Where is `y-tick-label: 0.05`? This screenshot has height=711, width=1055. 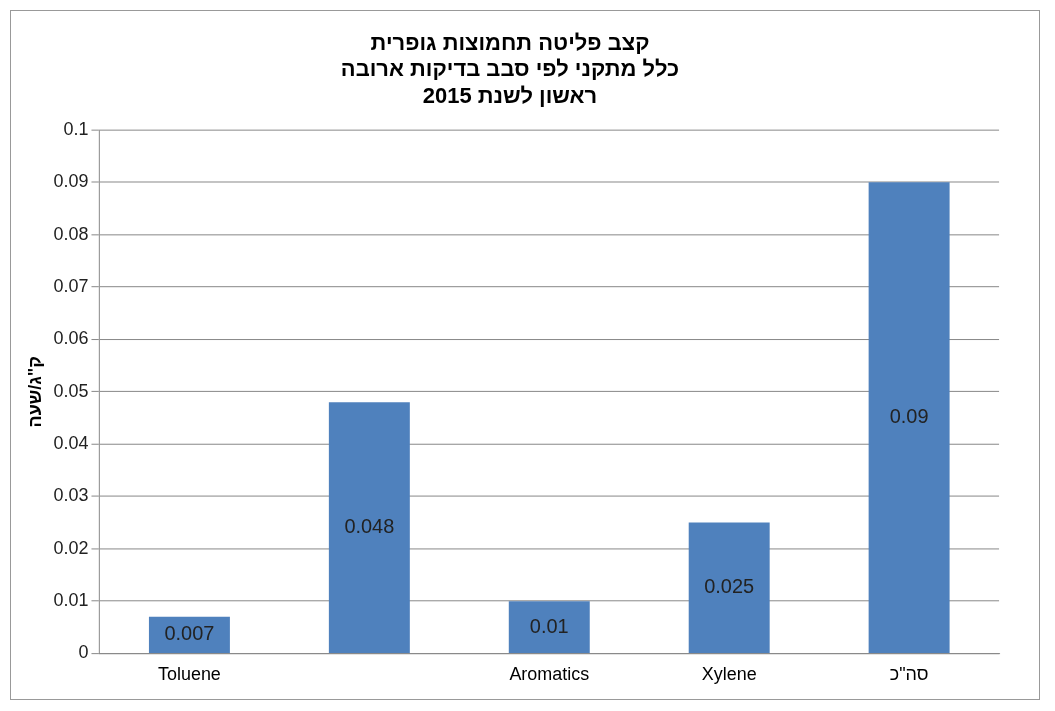
y-tick-label: 0.05 is located at coordinates (71, 390).